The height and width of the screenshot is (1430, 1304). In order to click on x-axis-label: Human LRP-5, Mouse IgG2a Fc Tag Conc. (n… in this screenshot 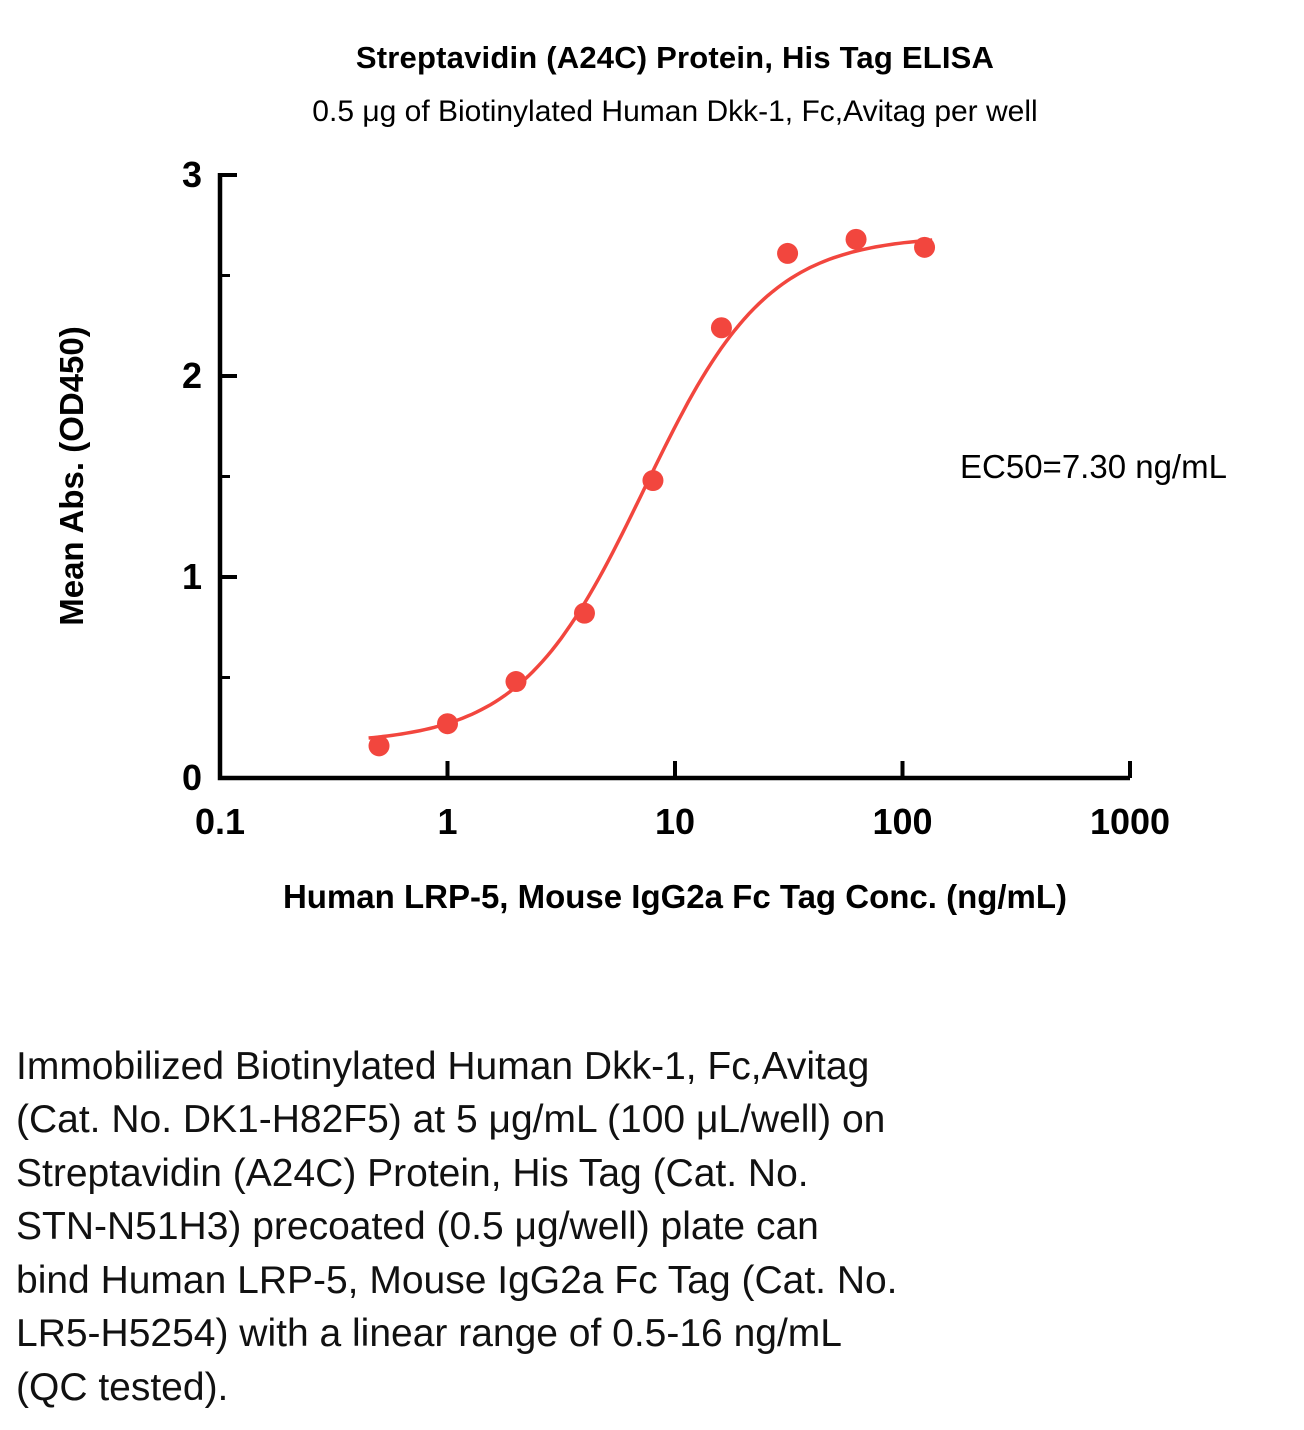, I will do `click(675, 896)`.